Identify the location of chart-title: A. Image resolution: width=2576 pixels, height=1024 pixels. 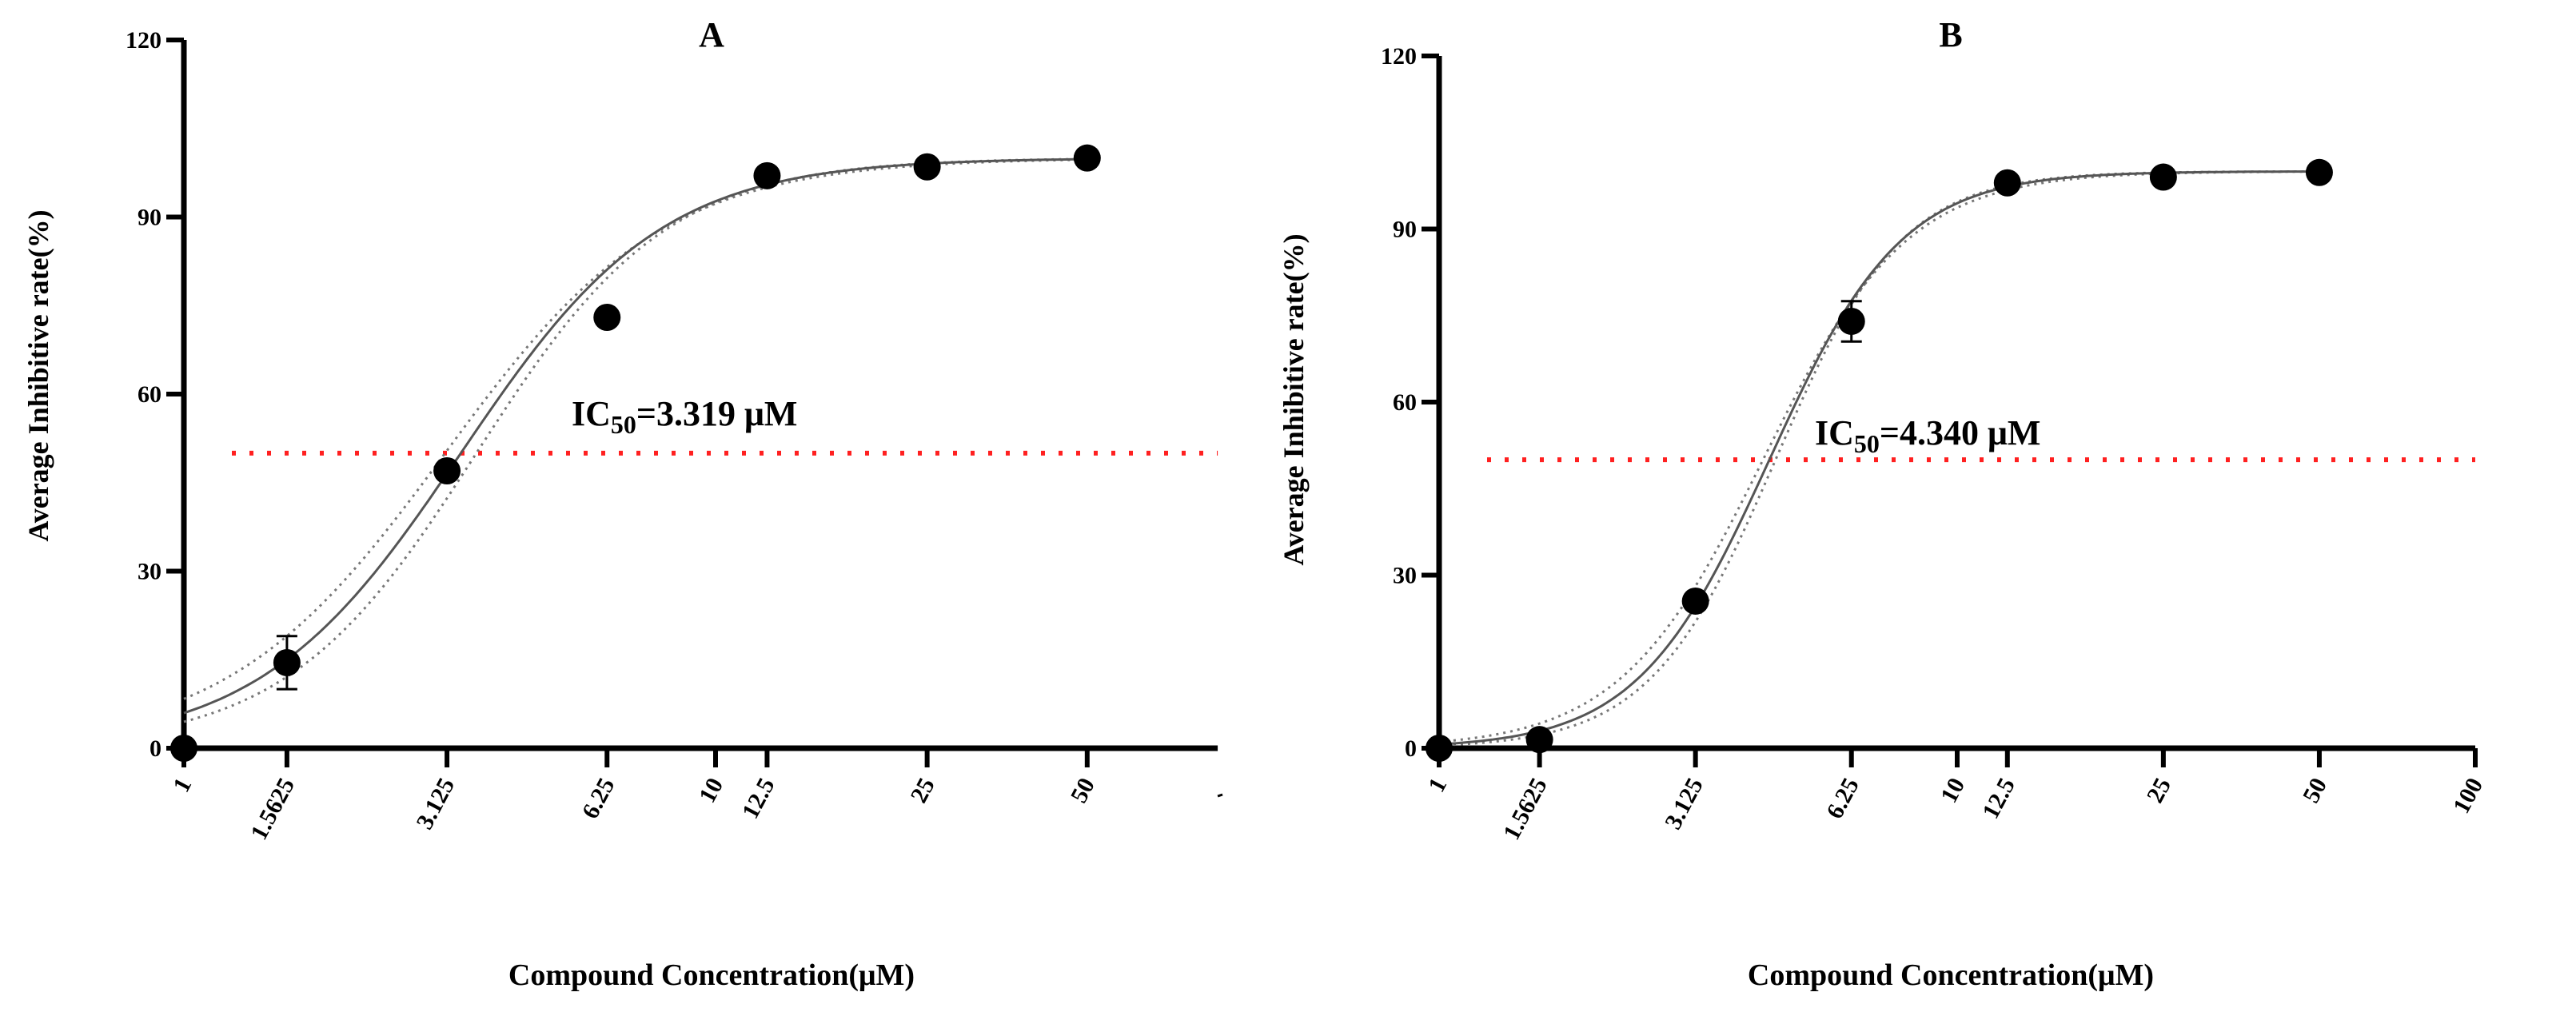
(712, 34).